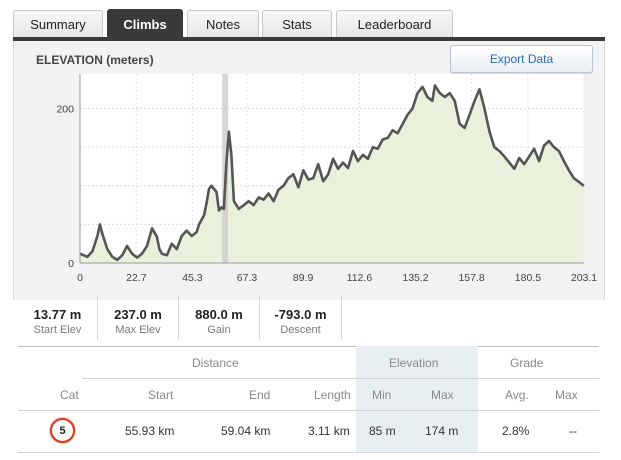 The height and width of the screenshot is (460, 621). Describe the element at coordinates (215, 363) in the screenshot. I see `header-distance: Distance` at that location.